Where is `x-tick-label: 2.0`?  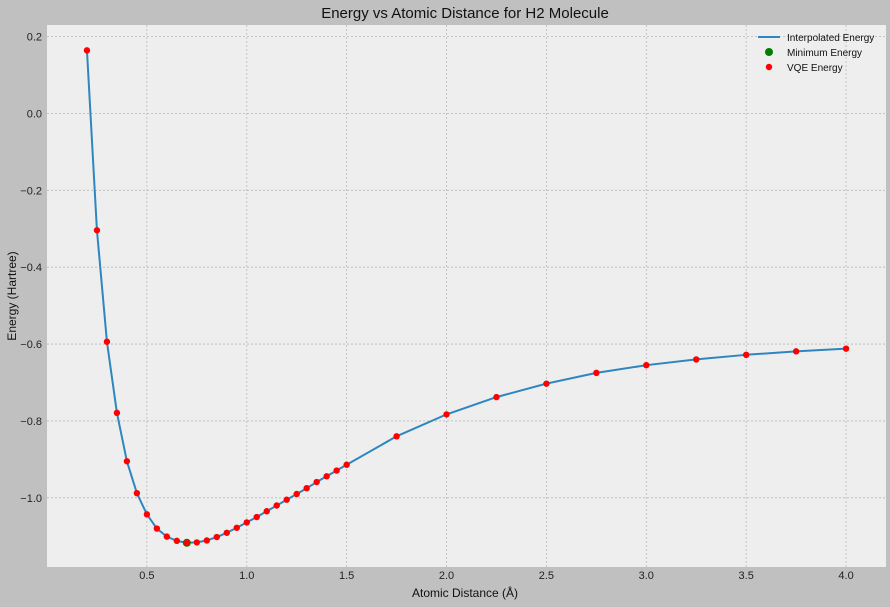
x-tick-label: 2.0 is located at coordinates (446, 576).